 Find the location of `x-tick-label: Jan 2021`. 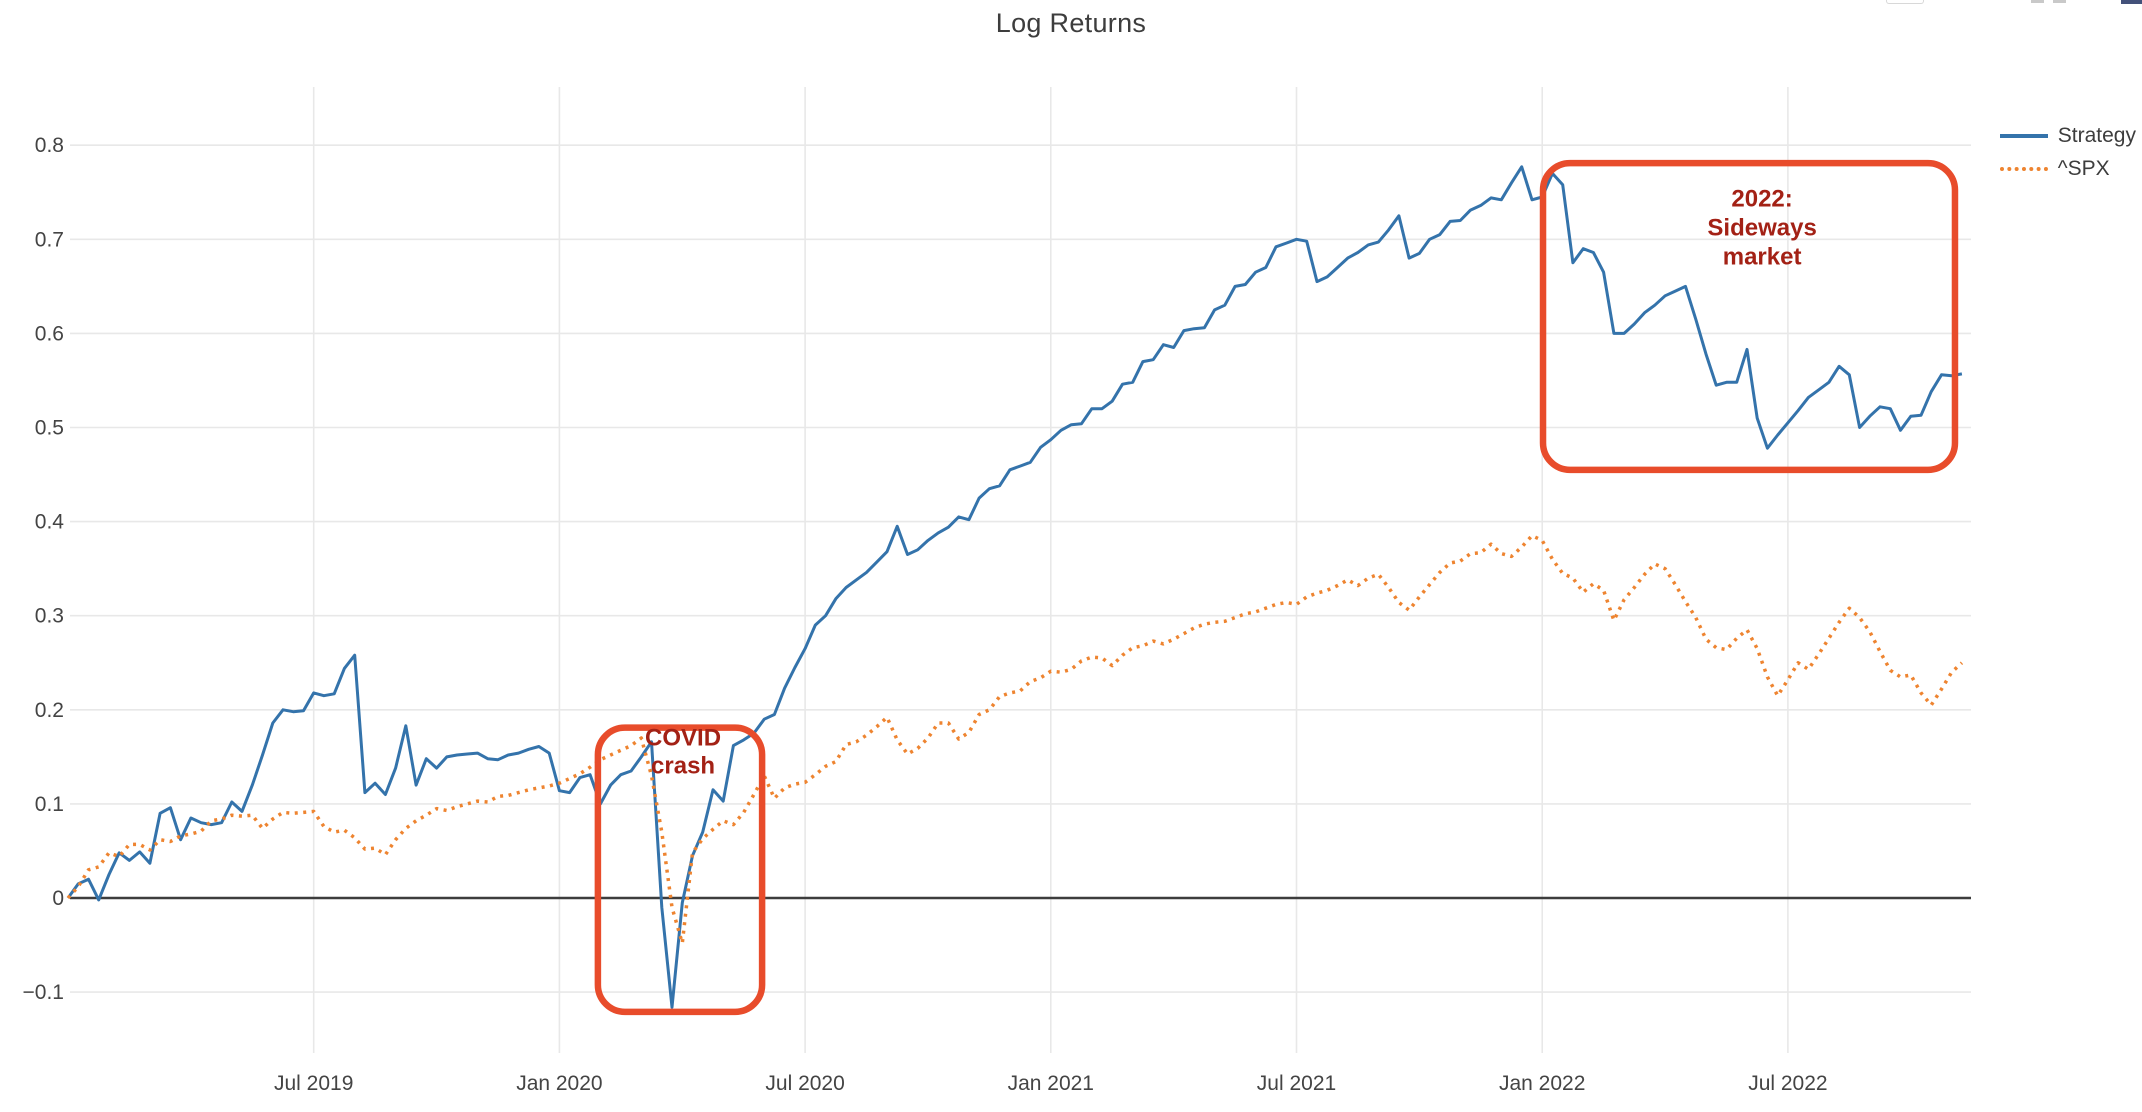

x-tick-label: Jan 2021 is located at coordinates (1051, 1083).